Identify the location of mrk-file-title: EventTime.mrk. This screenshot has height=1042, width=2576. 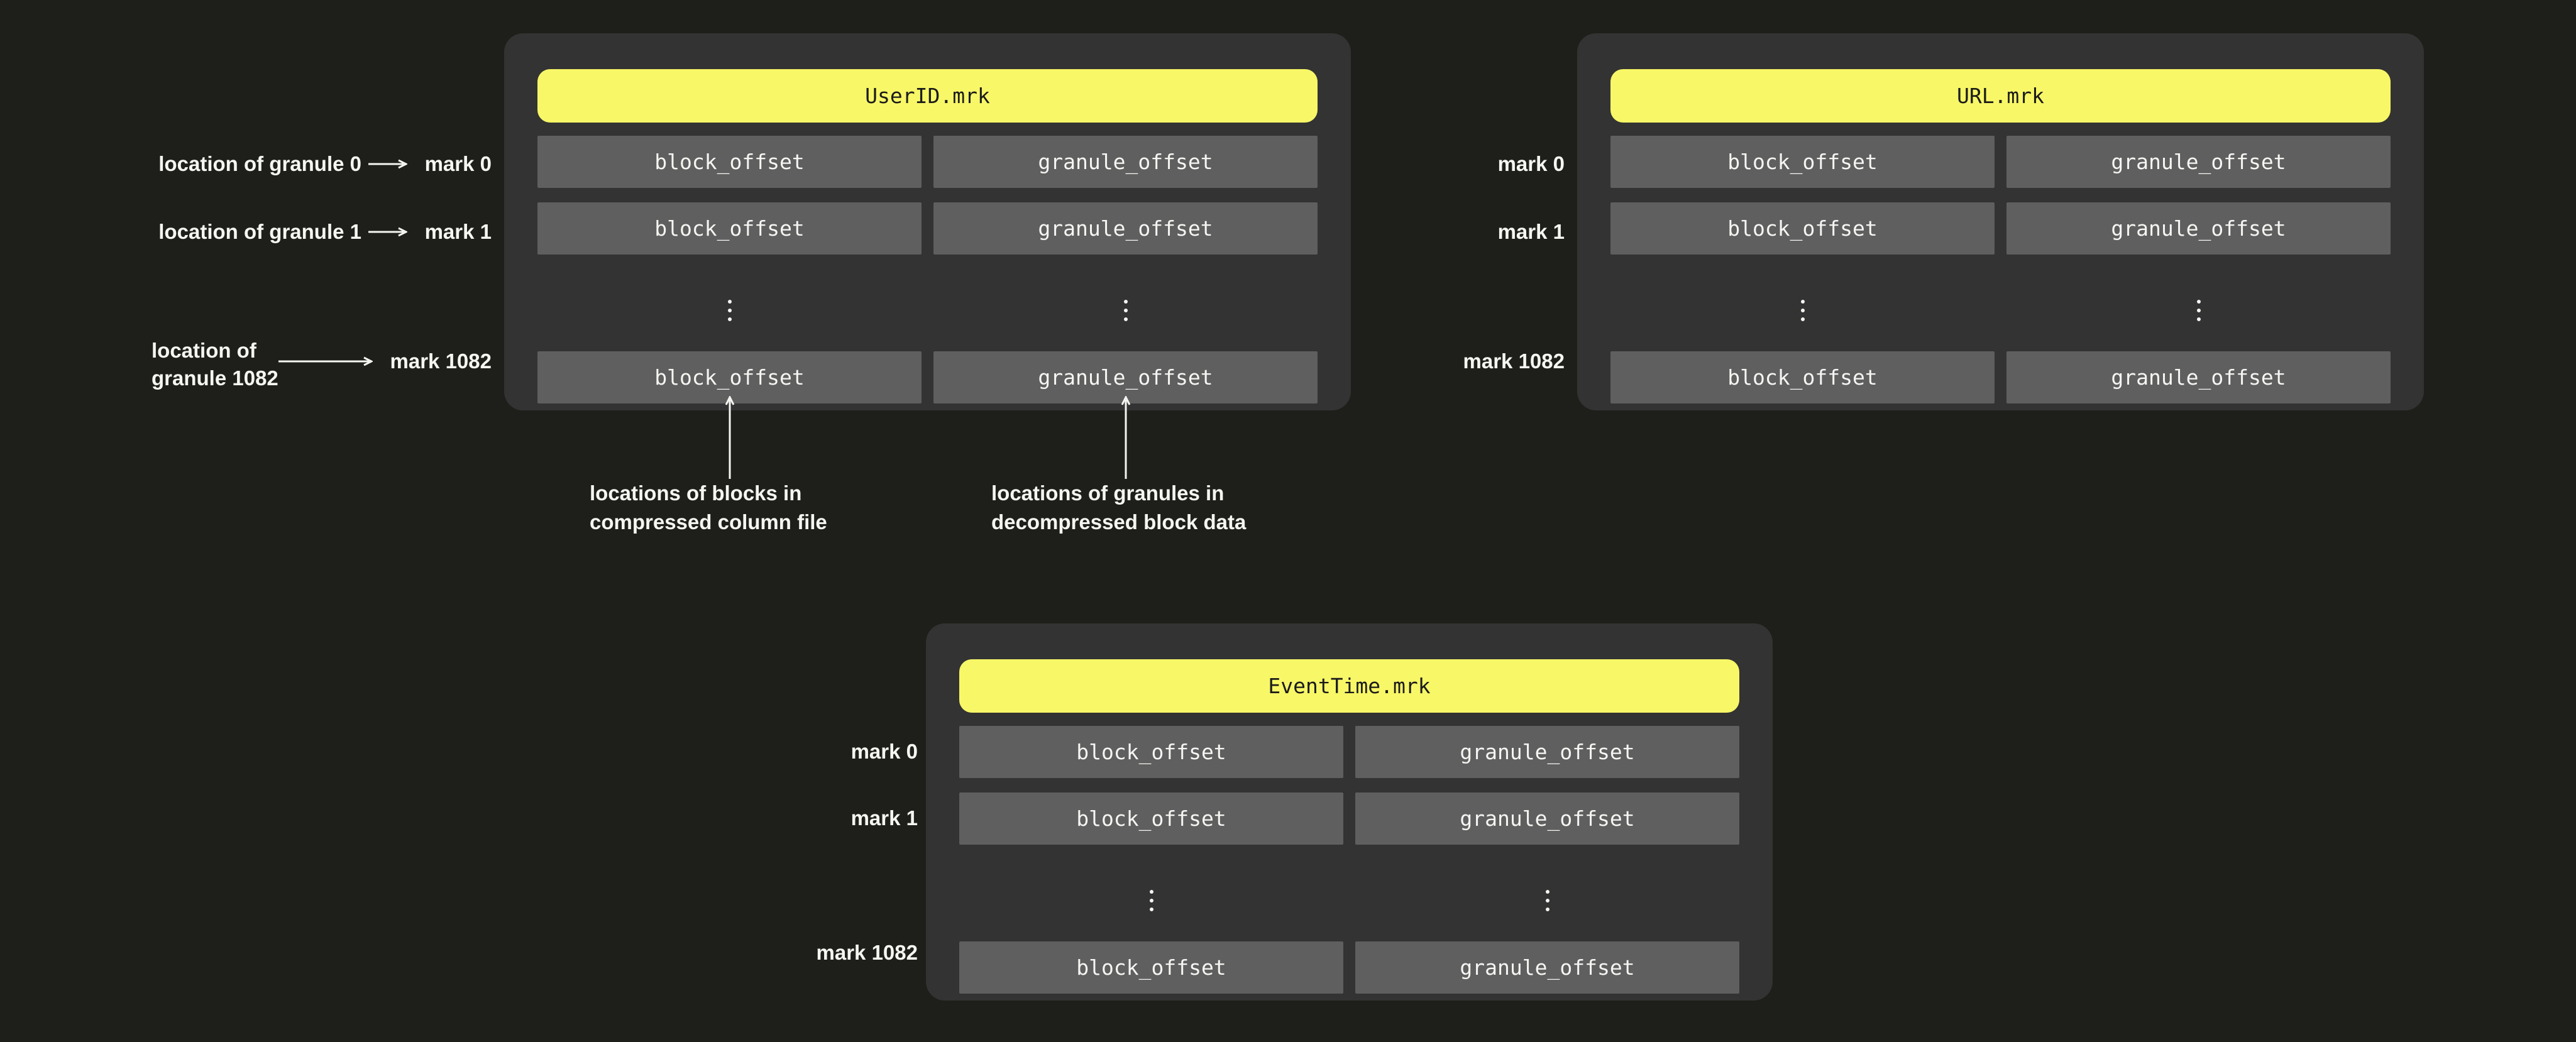
(1349, 686).